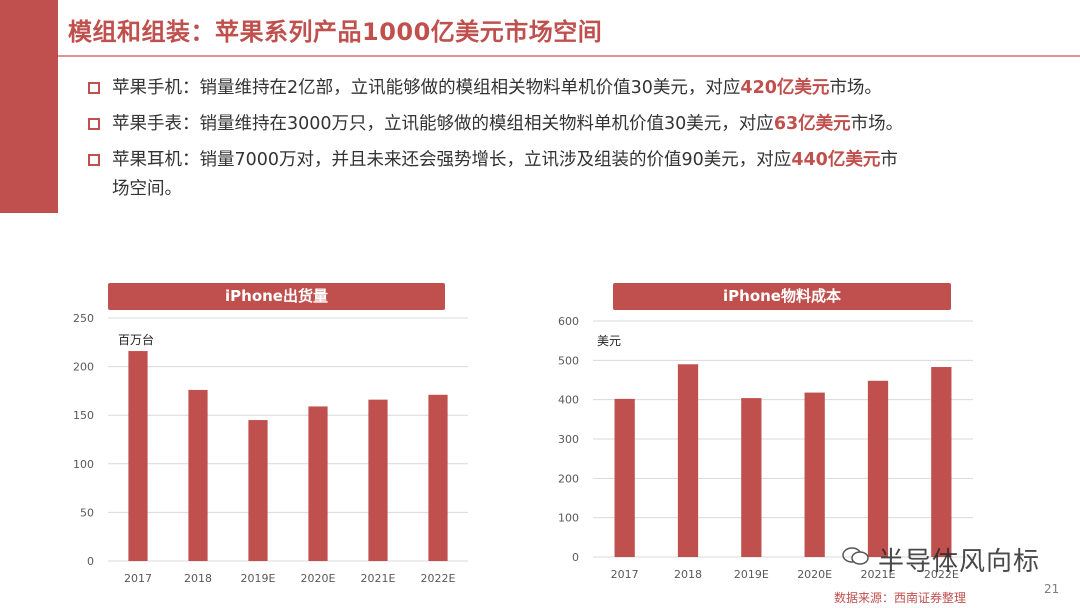  I want to click on page-number: 21, so click(1052, 589).